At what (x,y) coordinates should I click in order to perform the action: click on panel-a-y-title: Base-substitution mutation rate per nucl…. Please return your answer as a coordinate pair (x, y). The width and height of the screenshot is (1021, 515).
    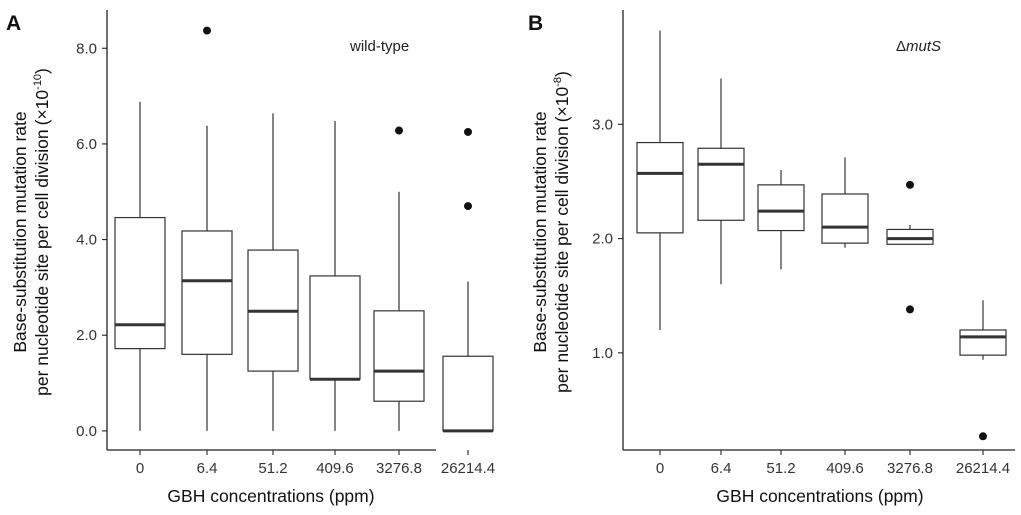
    Looking at the image, I should click on (31, 232).